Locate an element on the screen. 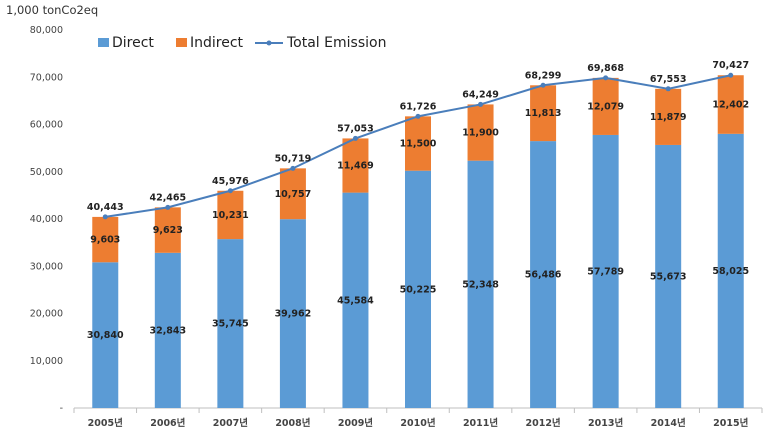 The width and height of the screenshot is (768, 438). direct-data-label: 32,843 is located at coordinates (167, 330).